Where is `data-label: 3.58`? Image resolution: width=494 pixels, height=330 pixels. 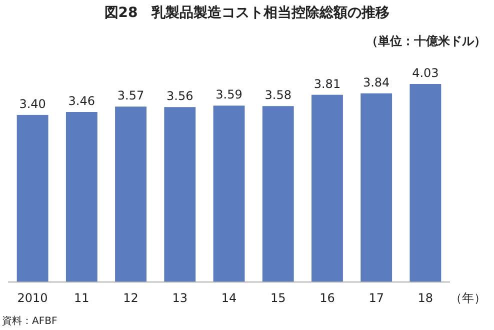 data-label: 3.58 is located at coordinates (278, 95).